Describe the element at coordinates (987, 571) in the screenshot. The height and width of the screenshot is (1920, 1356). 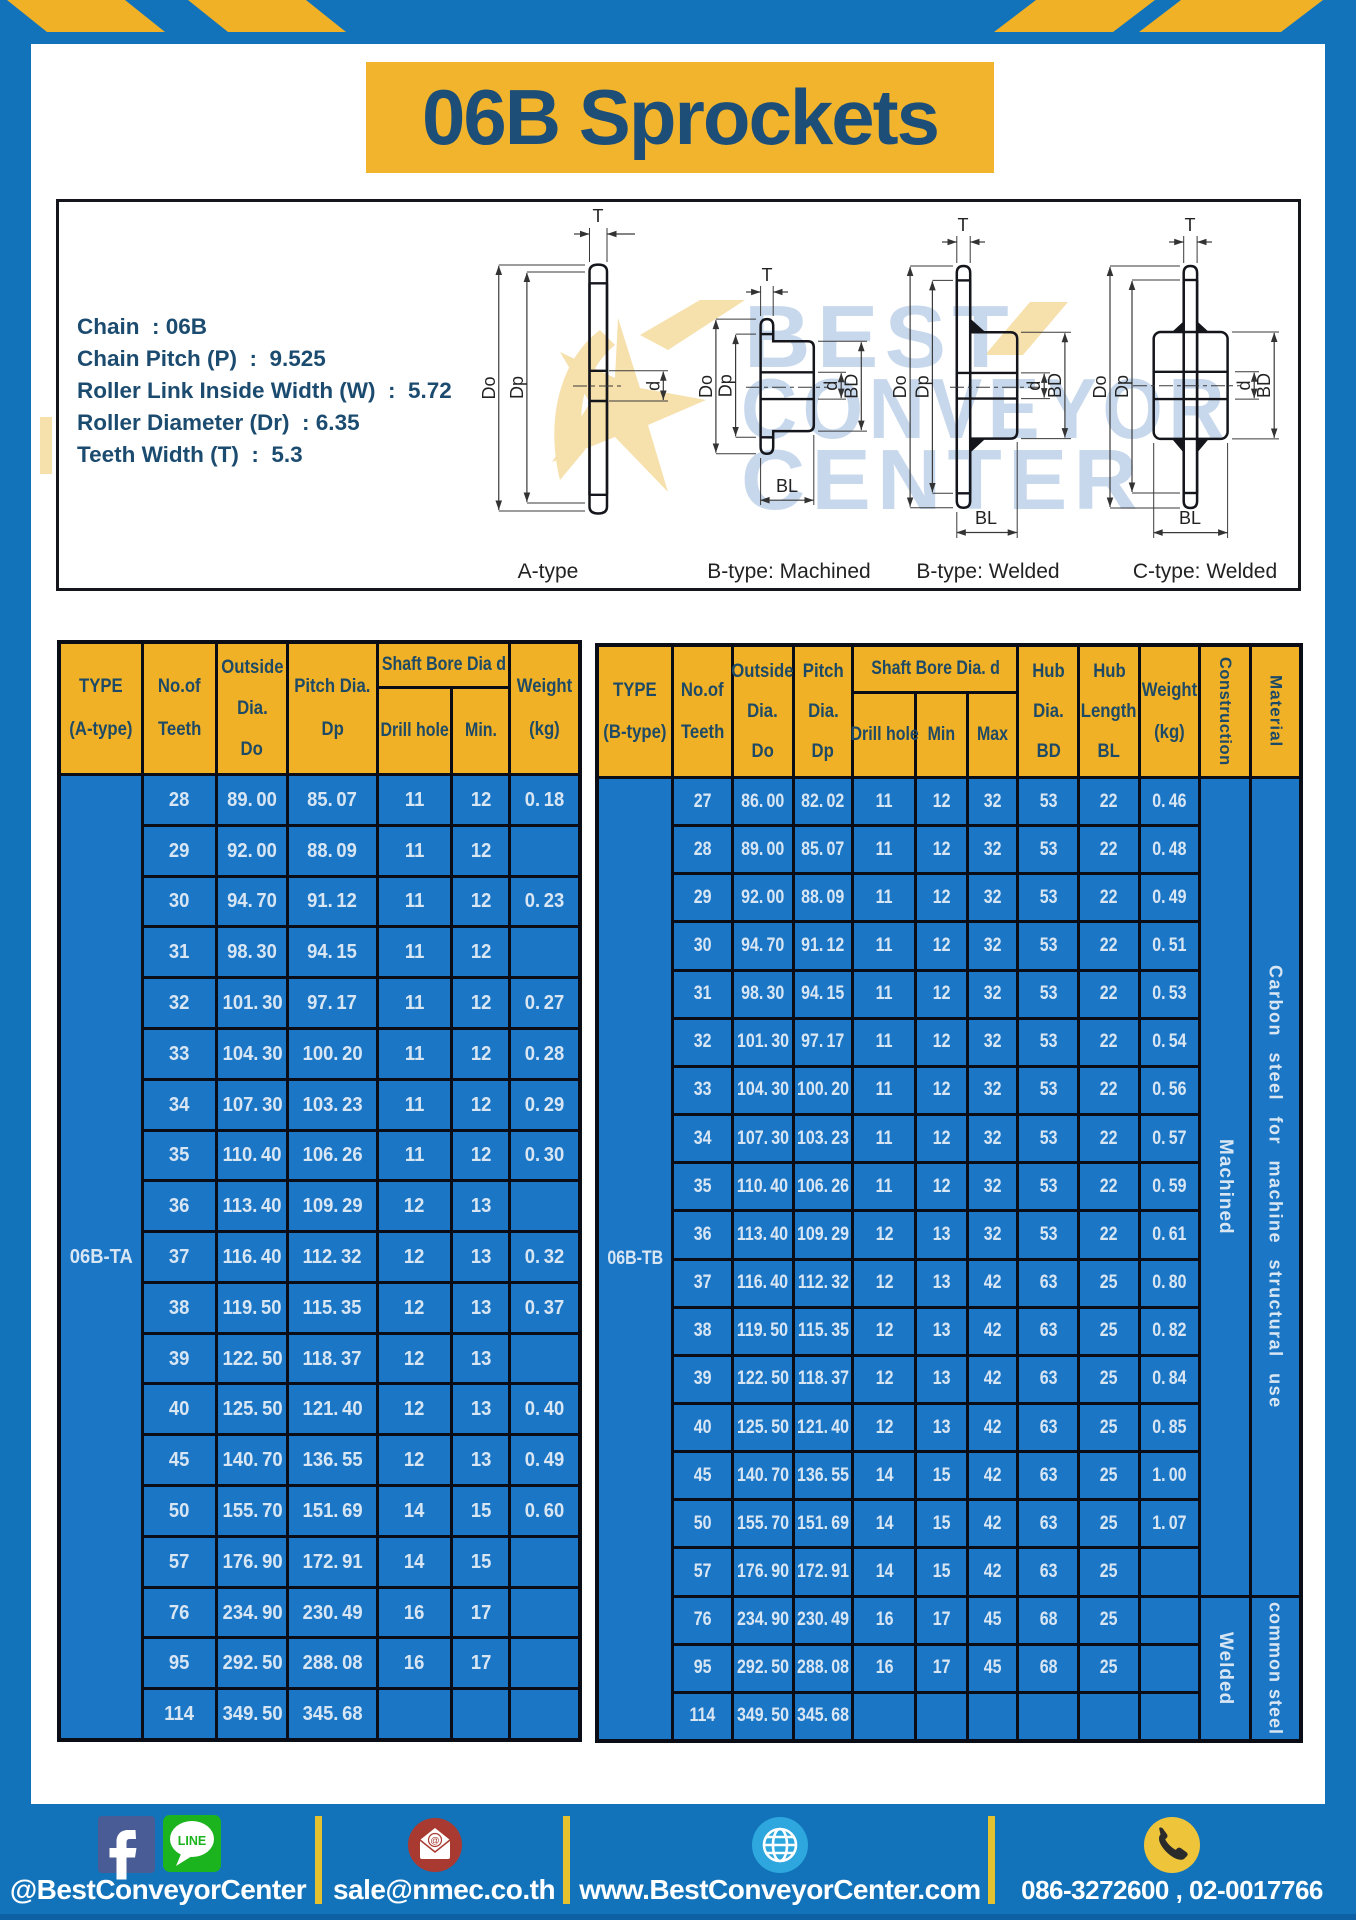
I see `svg-text: B-type: Welded` at that location.